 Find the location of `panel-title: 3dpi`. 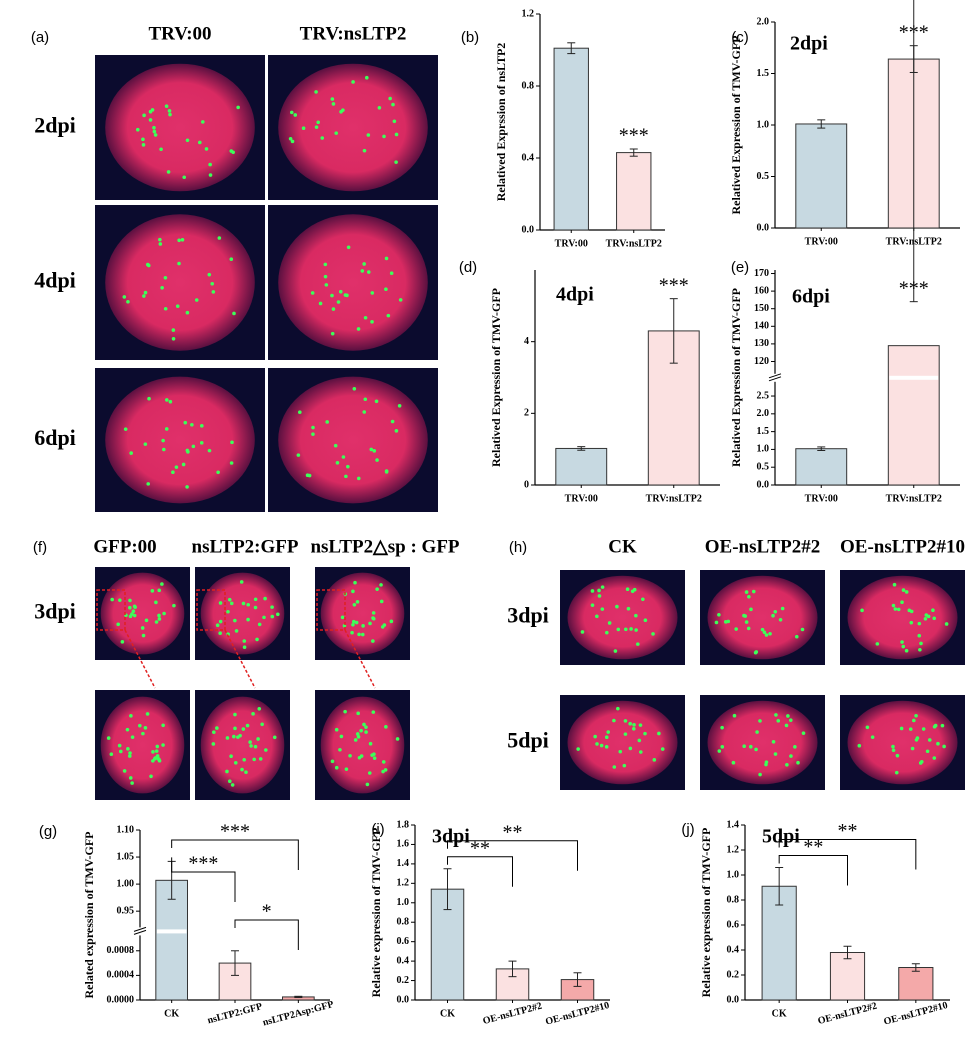

panel-title: 3dpi is located at coordinates (451, 837).